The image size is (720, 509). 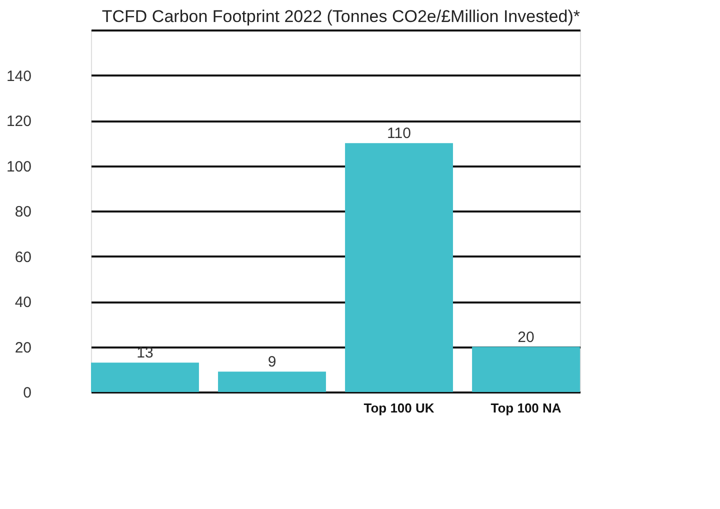 What do you see at coordinates (23, 302) in the screenshot?
I see `y-tick-label: 40` at bounding box center [23, 302].